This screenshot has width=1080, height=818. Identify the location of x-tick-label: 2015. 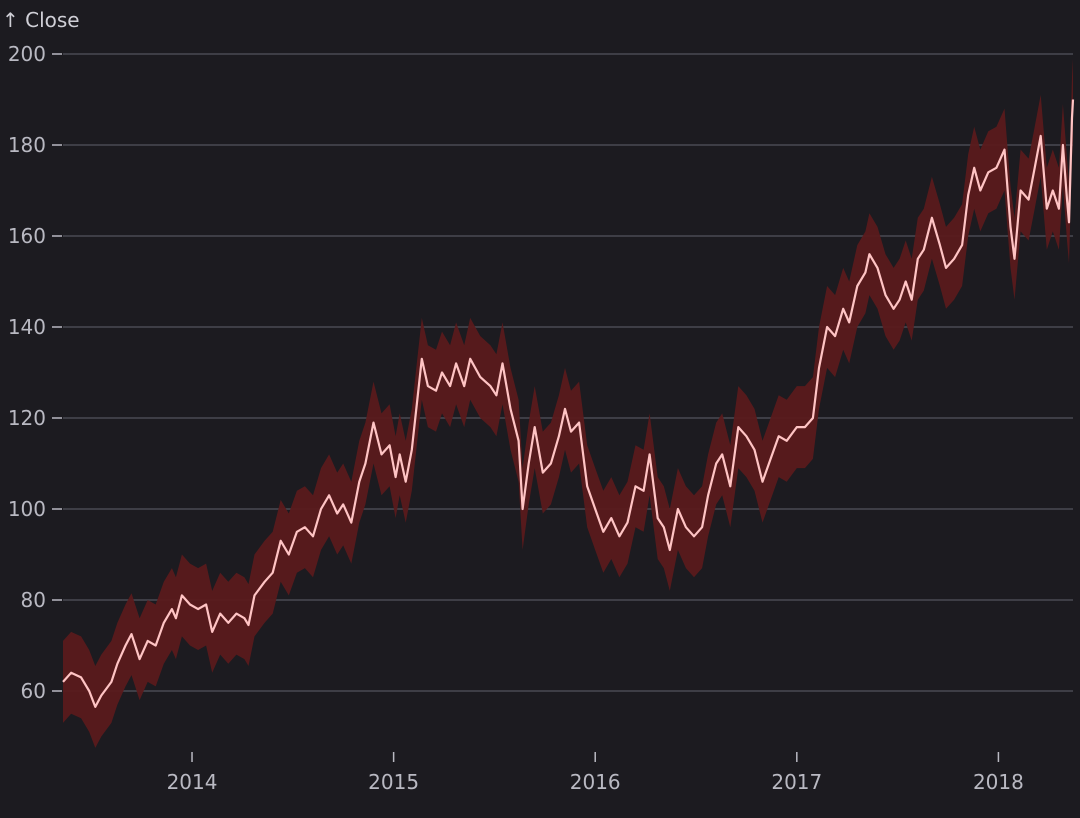
(393, 782).